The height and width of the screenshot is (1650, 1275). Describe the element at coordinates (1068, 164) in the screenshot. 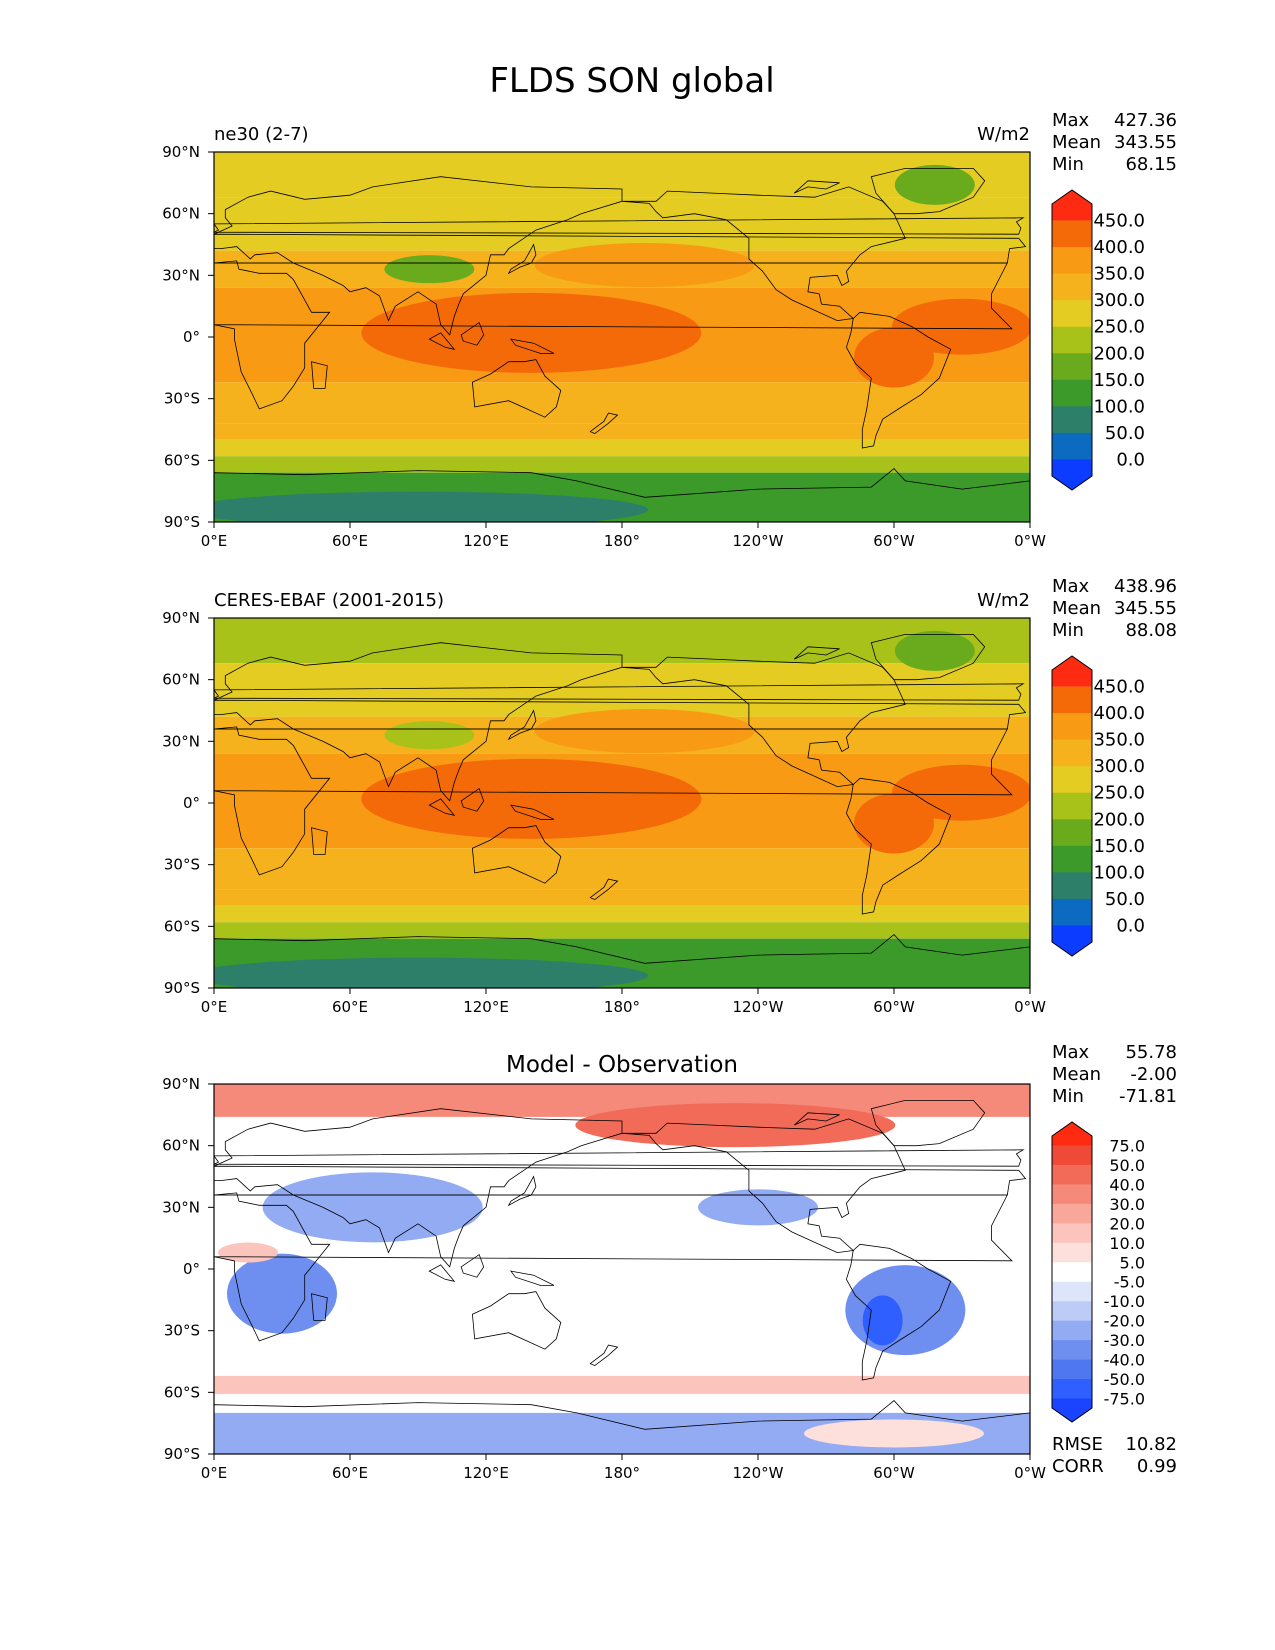

I see `stat-label: Min` at that location.